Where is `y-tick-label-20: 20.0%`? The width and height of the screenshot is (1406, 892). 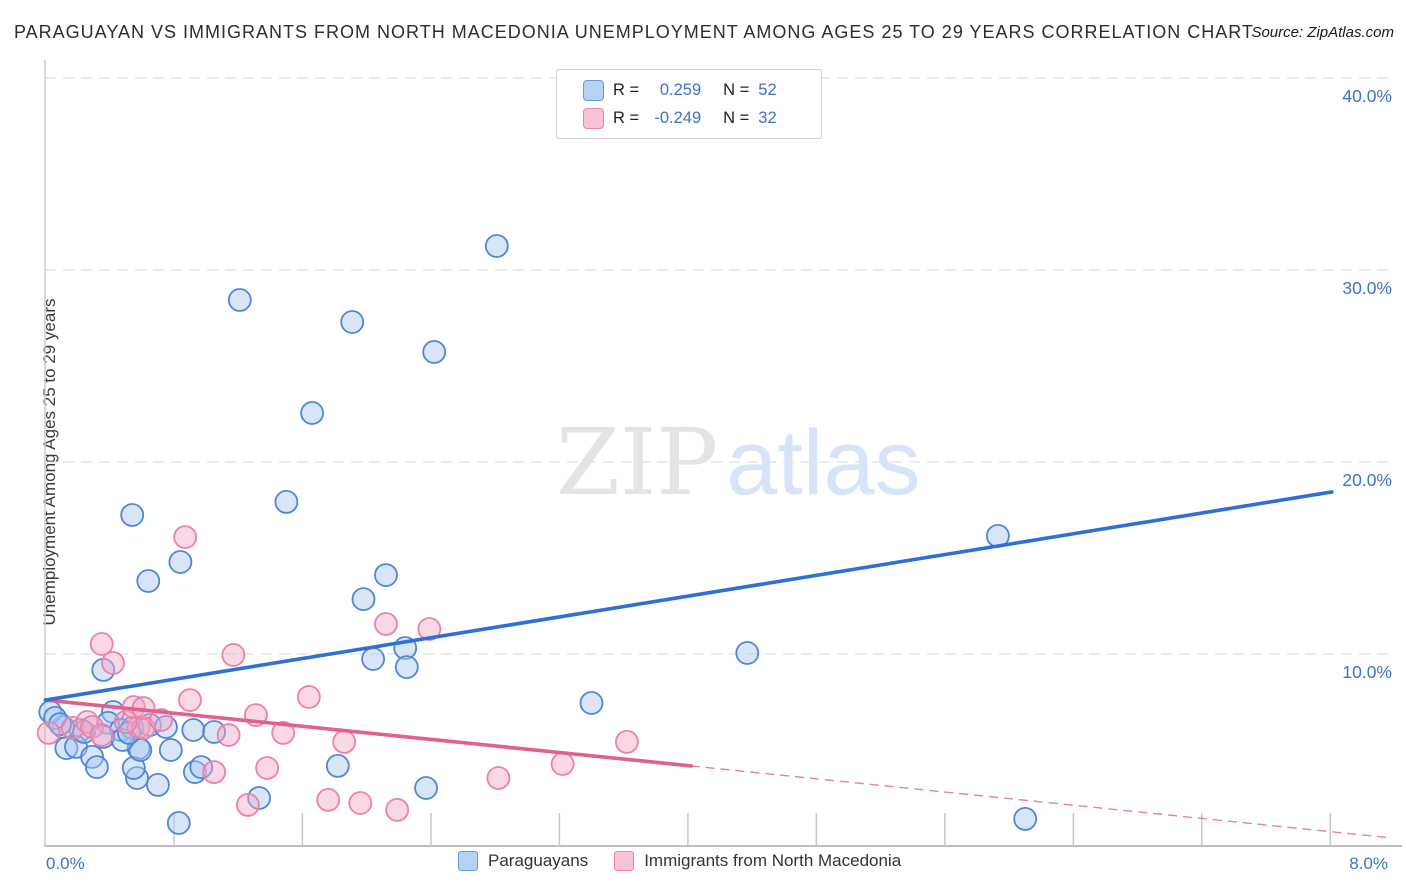 y-tick-label-20: 20.0% is located at coordinates (1367, 480).